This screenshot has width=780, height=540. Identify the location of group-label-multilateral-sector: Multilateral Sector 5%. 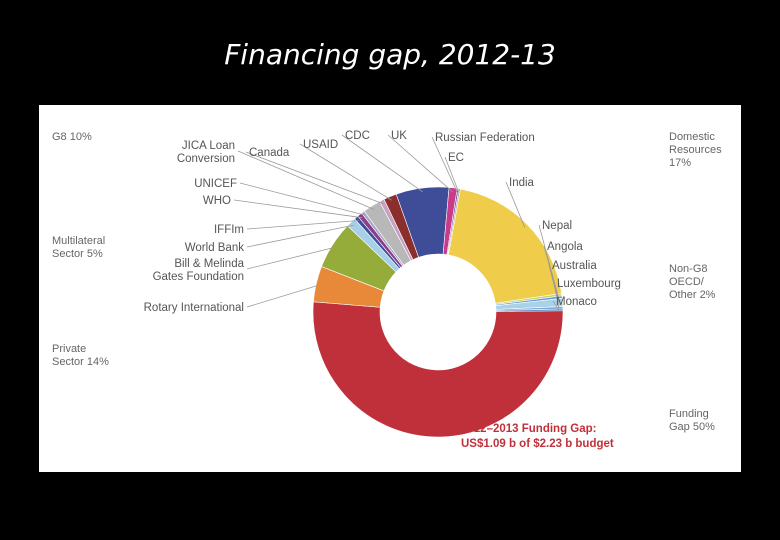
(79, 247).